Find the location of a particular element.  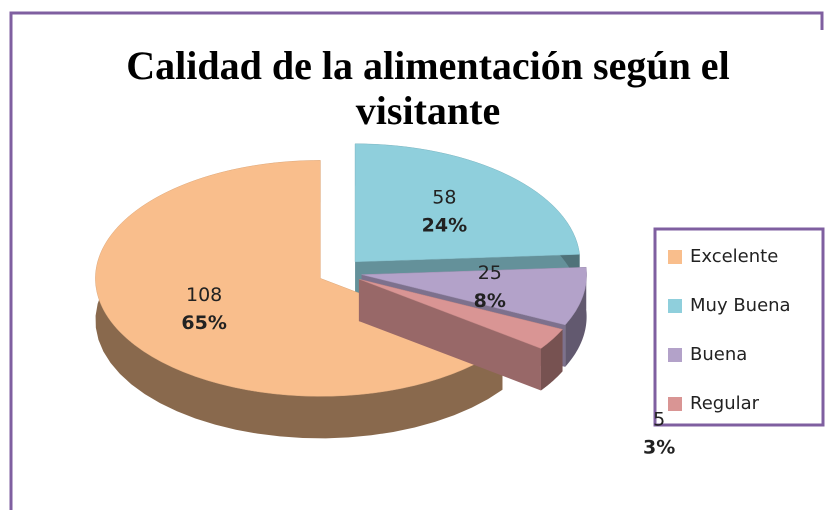

legend-box is located at coordinates (739, 327).